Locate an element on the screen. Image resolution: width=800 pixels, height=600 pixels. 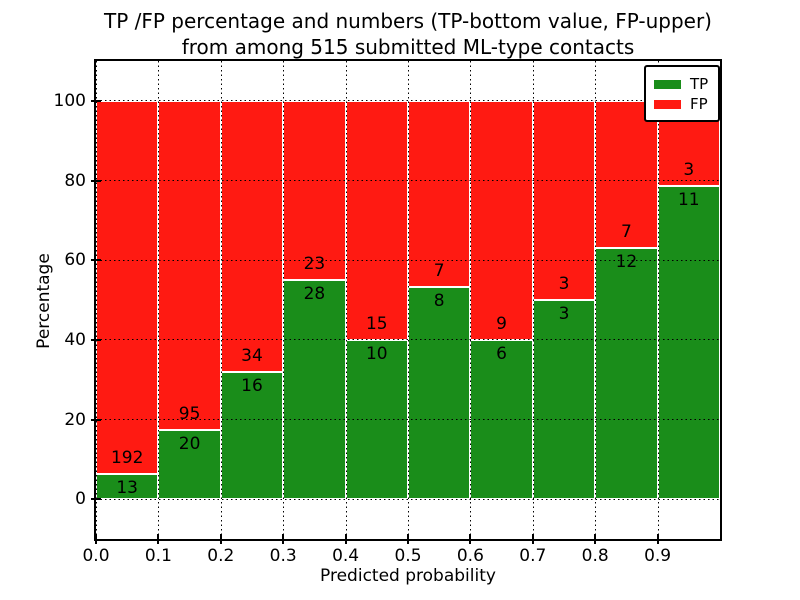
tp-count-label: 16 is located at coordinates (252, 385).